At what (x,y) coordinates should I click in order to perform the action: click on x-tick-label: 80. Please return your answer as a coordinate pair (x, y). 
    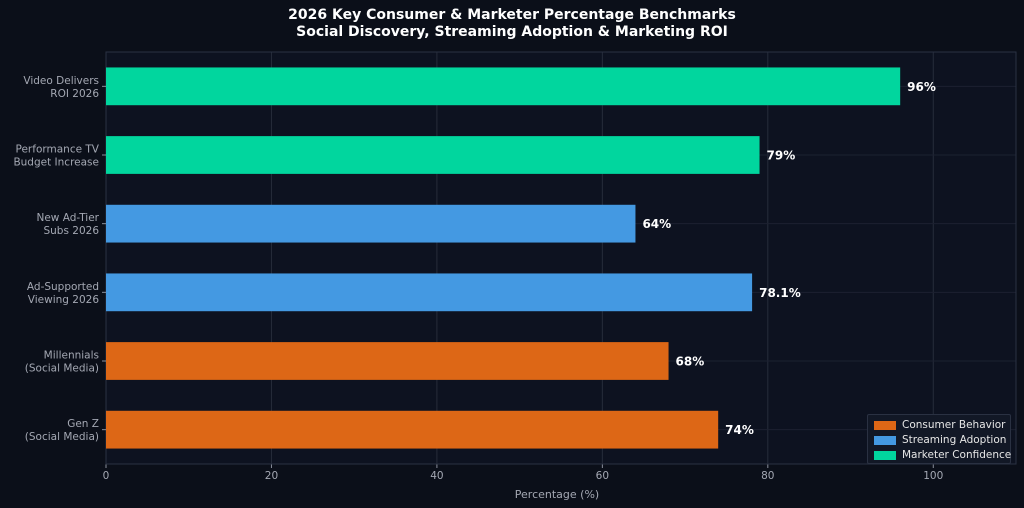
    Looking at the image, I should click on (767, 476).